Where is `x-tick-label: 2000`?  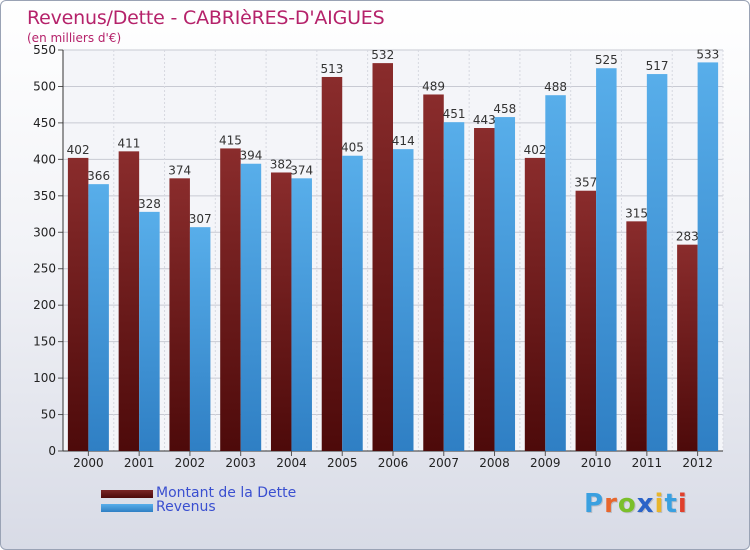 x-tick-label: 2000 is located at coordinates (88, 463).